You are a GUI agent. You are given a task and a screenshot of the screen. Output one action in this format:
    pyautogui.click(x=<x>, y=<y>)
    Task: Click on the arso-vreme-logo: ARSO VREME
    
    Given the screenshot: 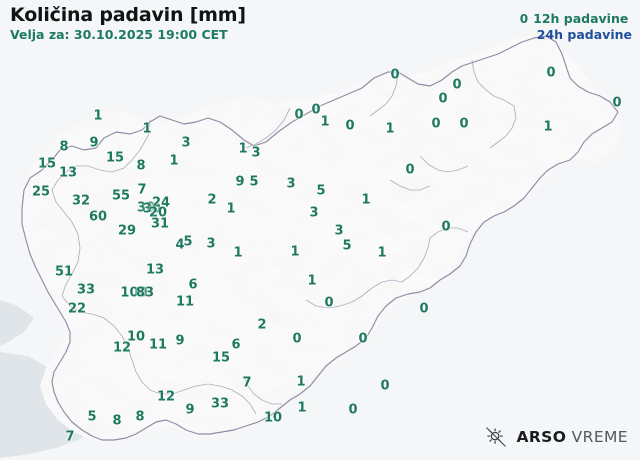 What is the action you would take?
    pyautogui.click(x=556, y=437)
    